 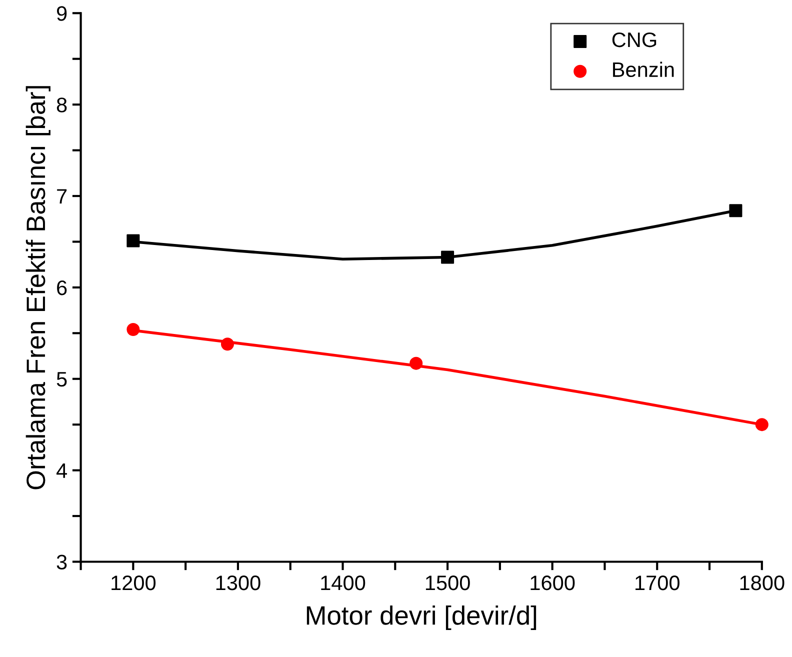 What do you see at coordinates (61, 105) in the screenshot?
I see `y-tick-label: 8` at bounding box center [61, 105].